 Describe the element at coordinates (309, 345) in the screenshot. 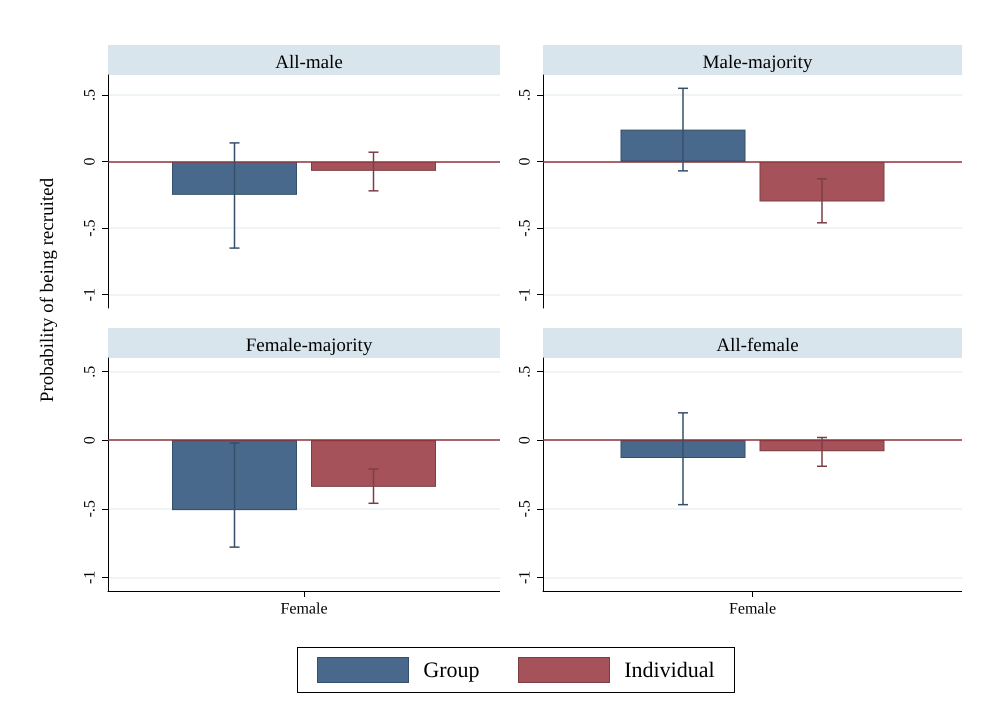

I see `chart-title: Female-majority` at that location.